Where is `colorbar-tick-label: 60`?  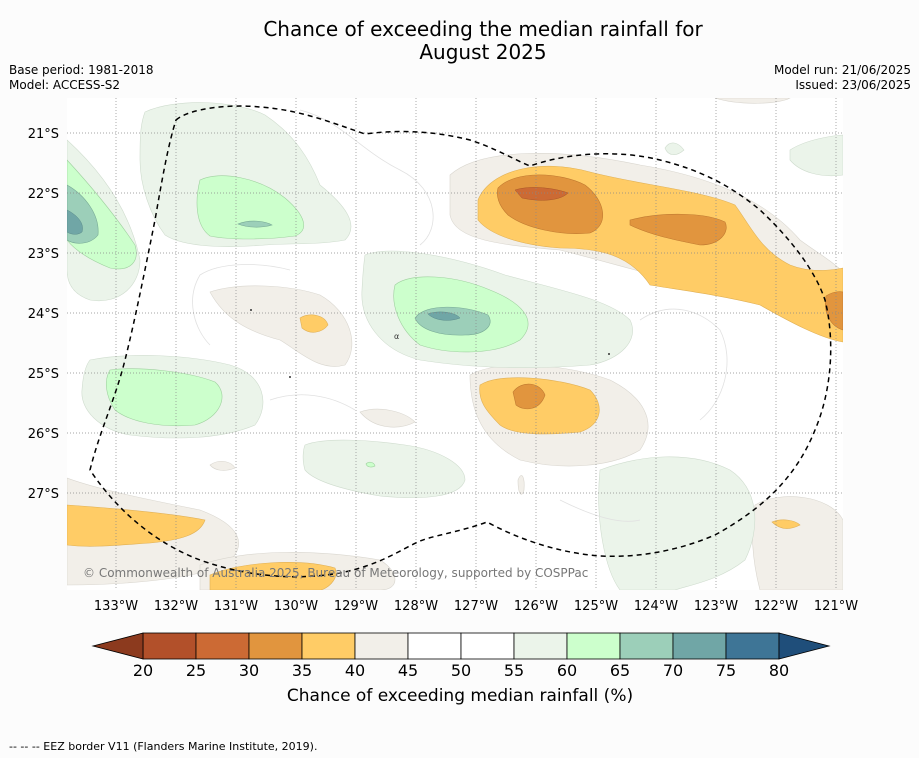 colorbar-tick-label: 60 is located at coordinates (567, 670).